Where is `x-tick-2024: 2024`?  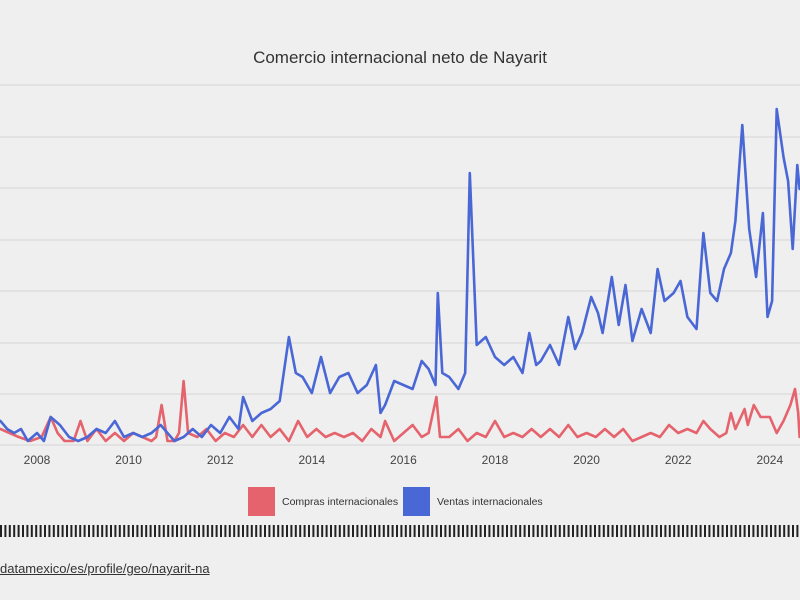
x-tick-2024: 2024 is located at coordinates (769, 460).